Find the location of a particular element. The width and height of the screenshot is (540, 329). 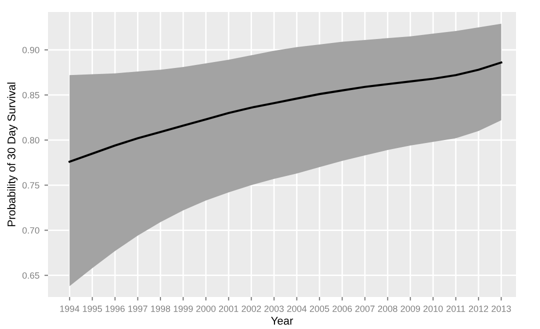

y-axis-title: Probability of 30 Day Survival is located at coordinates (12, 154).